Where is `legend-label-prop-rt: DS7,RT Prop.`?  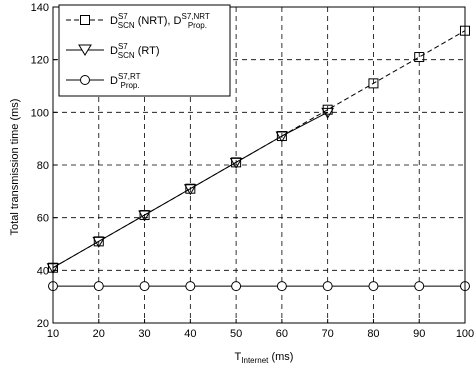 legend-label-prop-rt: DS7,RT Prop. is located at coordinates (125, 81).